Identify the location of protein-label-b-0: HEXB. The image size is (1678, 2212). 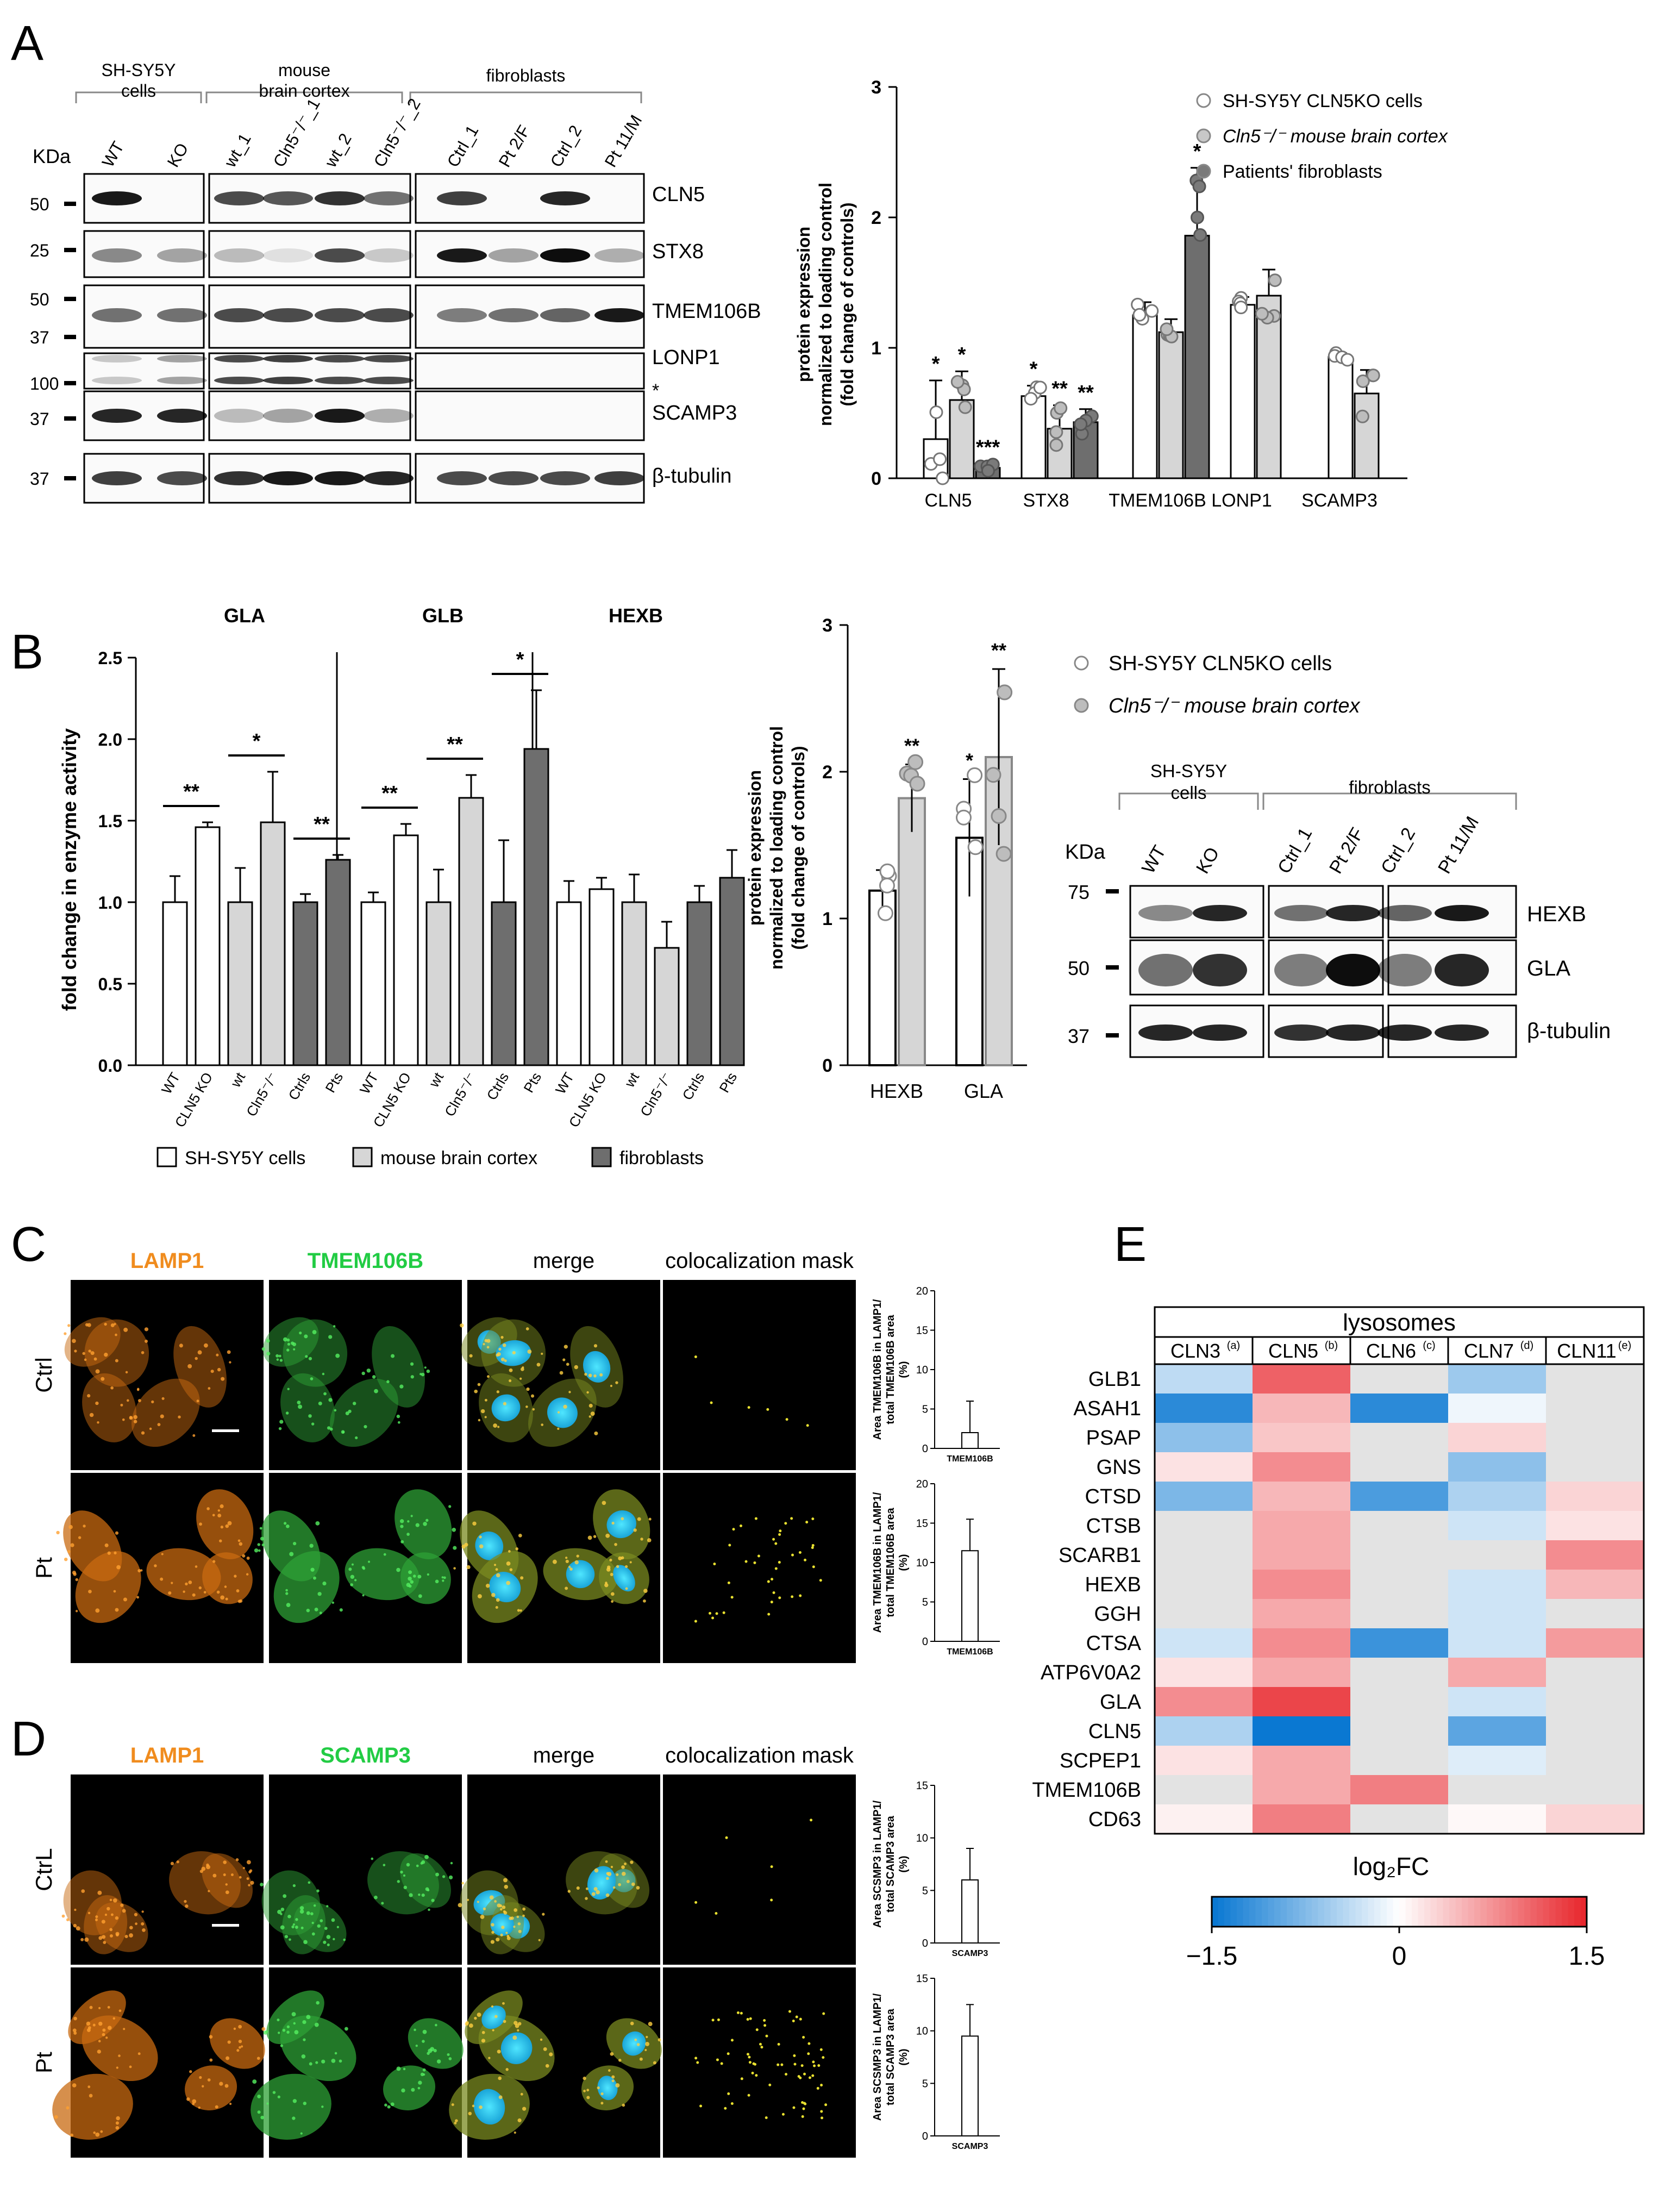
(1556, 914).